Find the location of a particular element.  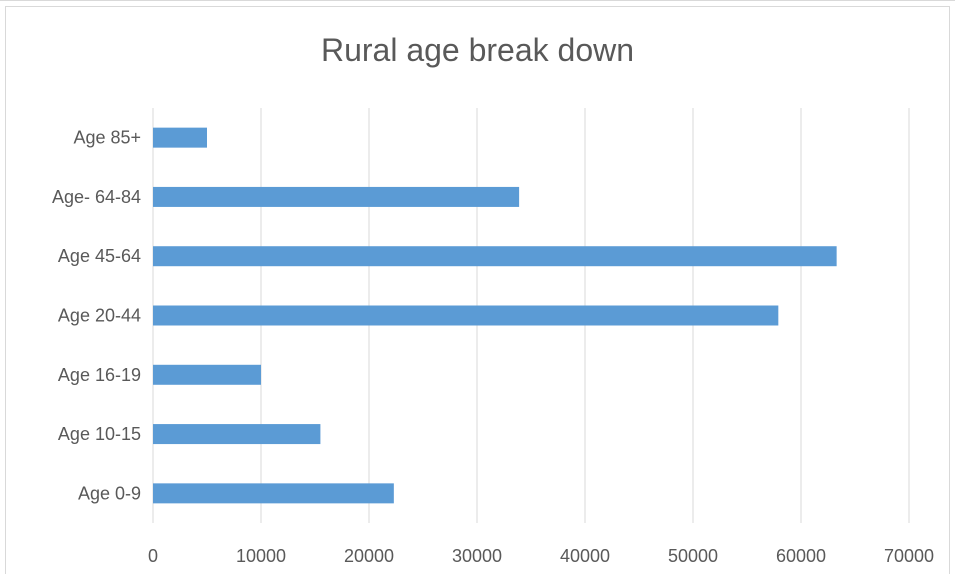

x-tick-label: 0 is located at coordinates (153, 556).